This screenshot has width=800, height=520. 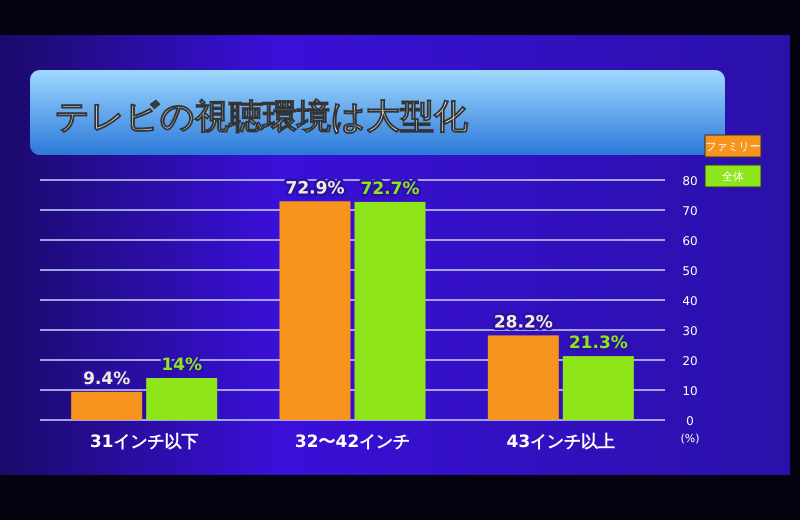 I want to click on data-label: 72.9%, so click(x=315, y=188).